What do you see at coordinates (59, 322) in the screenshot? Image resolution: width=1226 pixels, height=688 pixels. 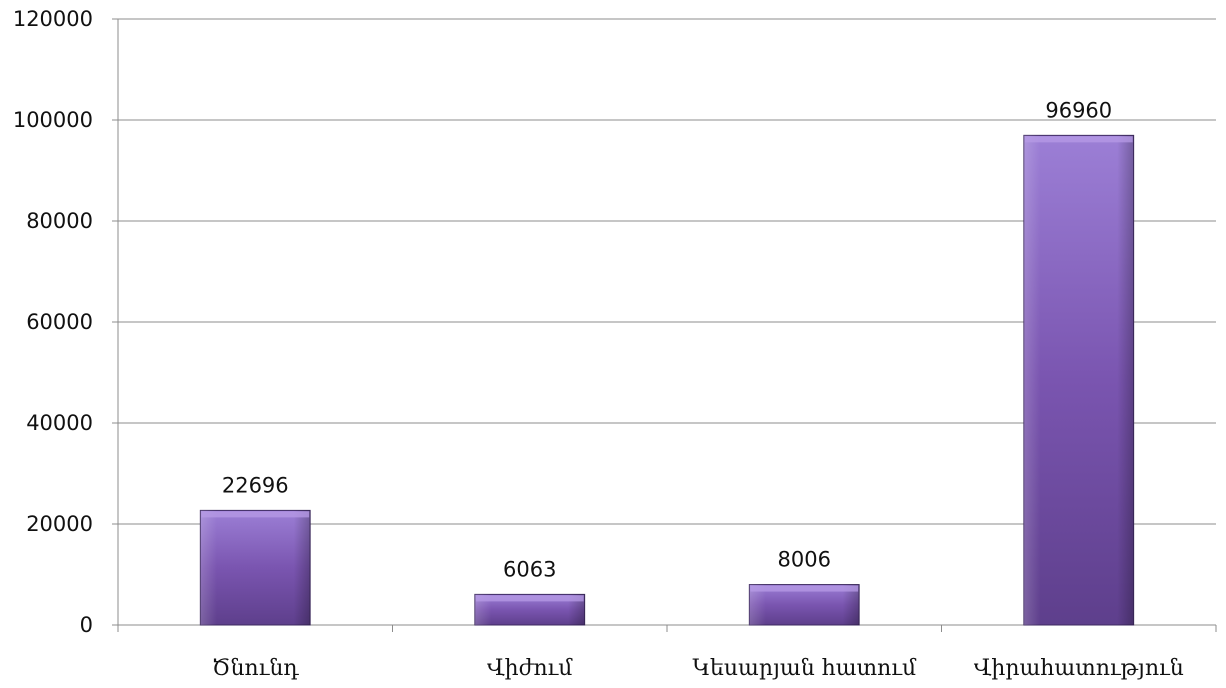 I see `y-tick-label: 60000` at bounding box center [59, 322].